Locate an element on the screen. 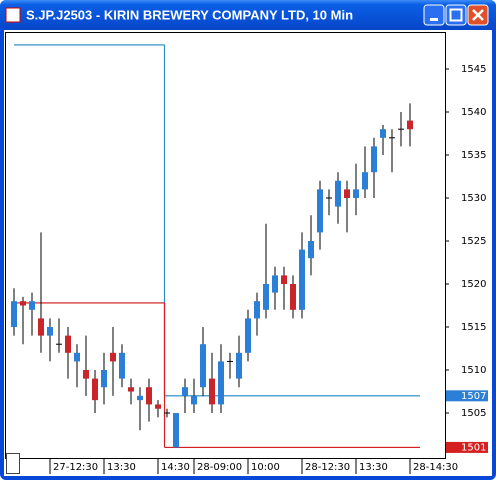 The height and width of the screenshot is (480, 496). x-tick-label: 14:30 is located at coordinates (175, 467).